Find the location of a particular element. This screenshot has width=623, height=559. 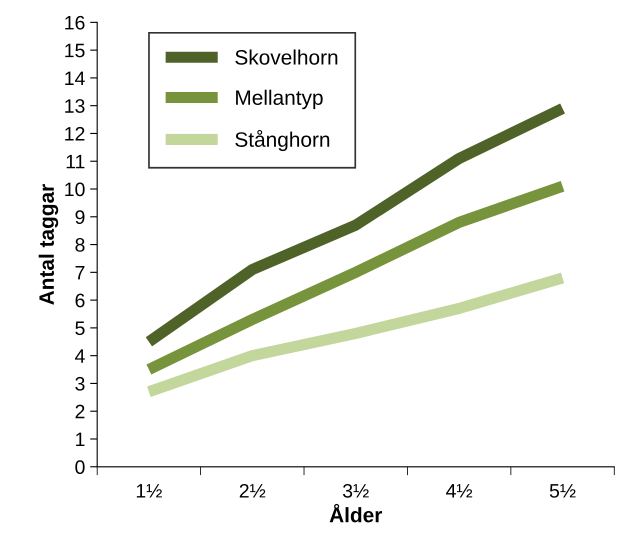

y-tick-label: 8 is located at coordinates (80, 245).